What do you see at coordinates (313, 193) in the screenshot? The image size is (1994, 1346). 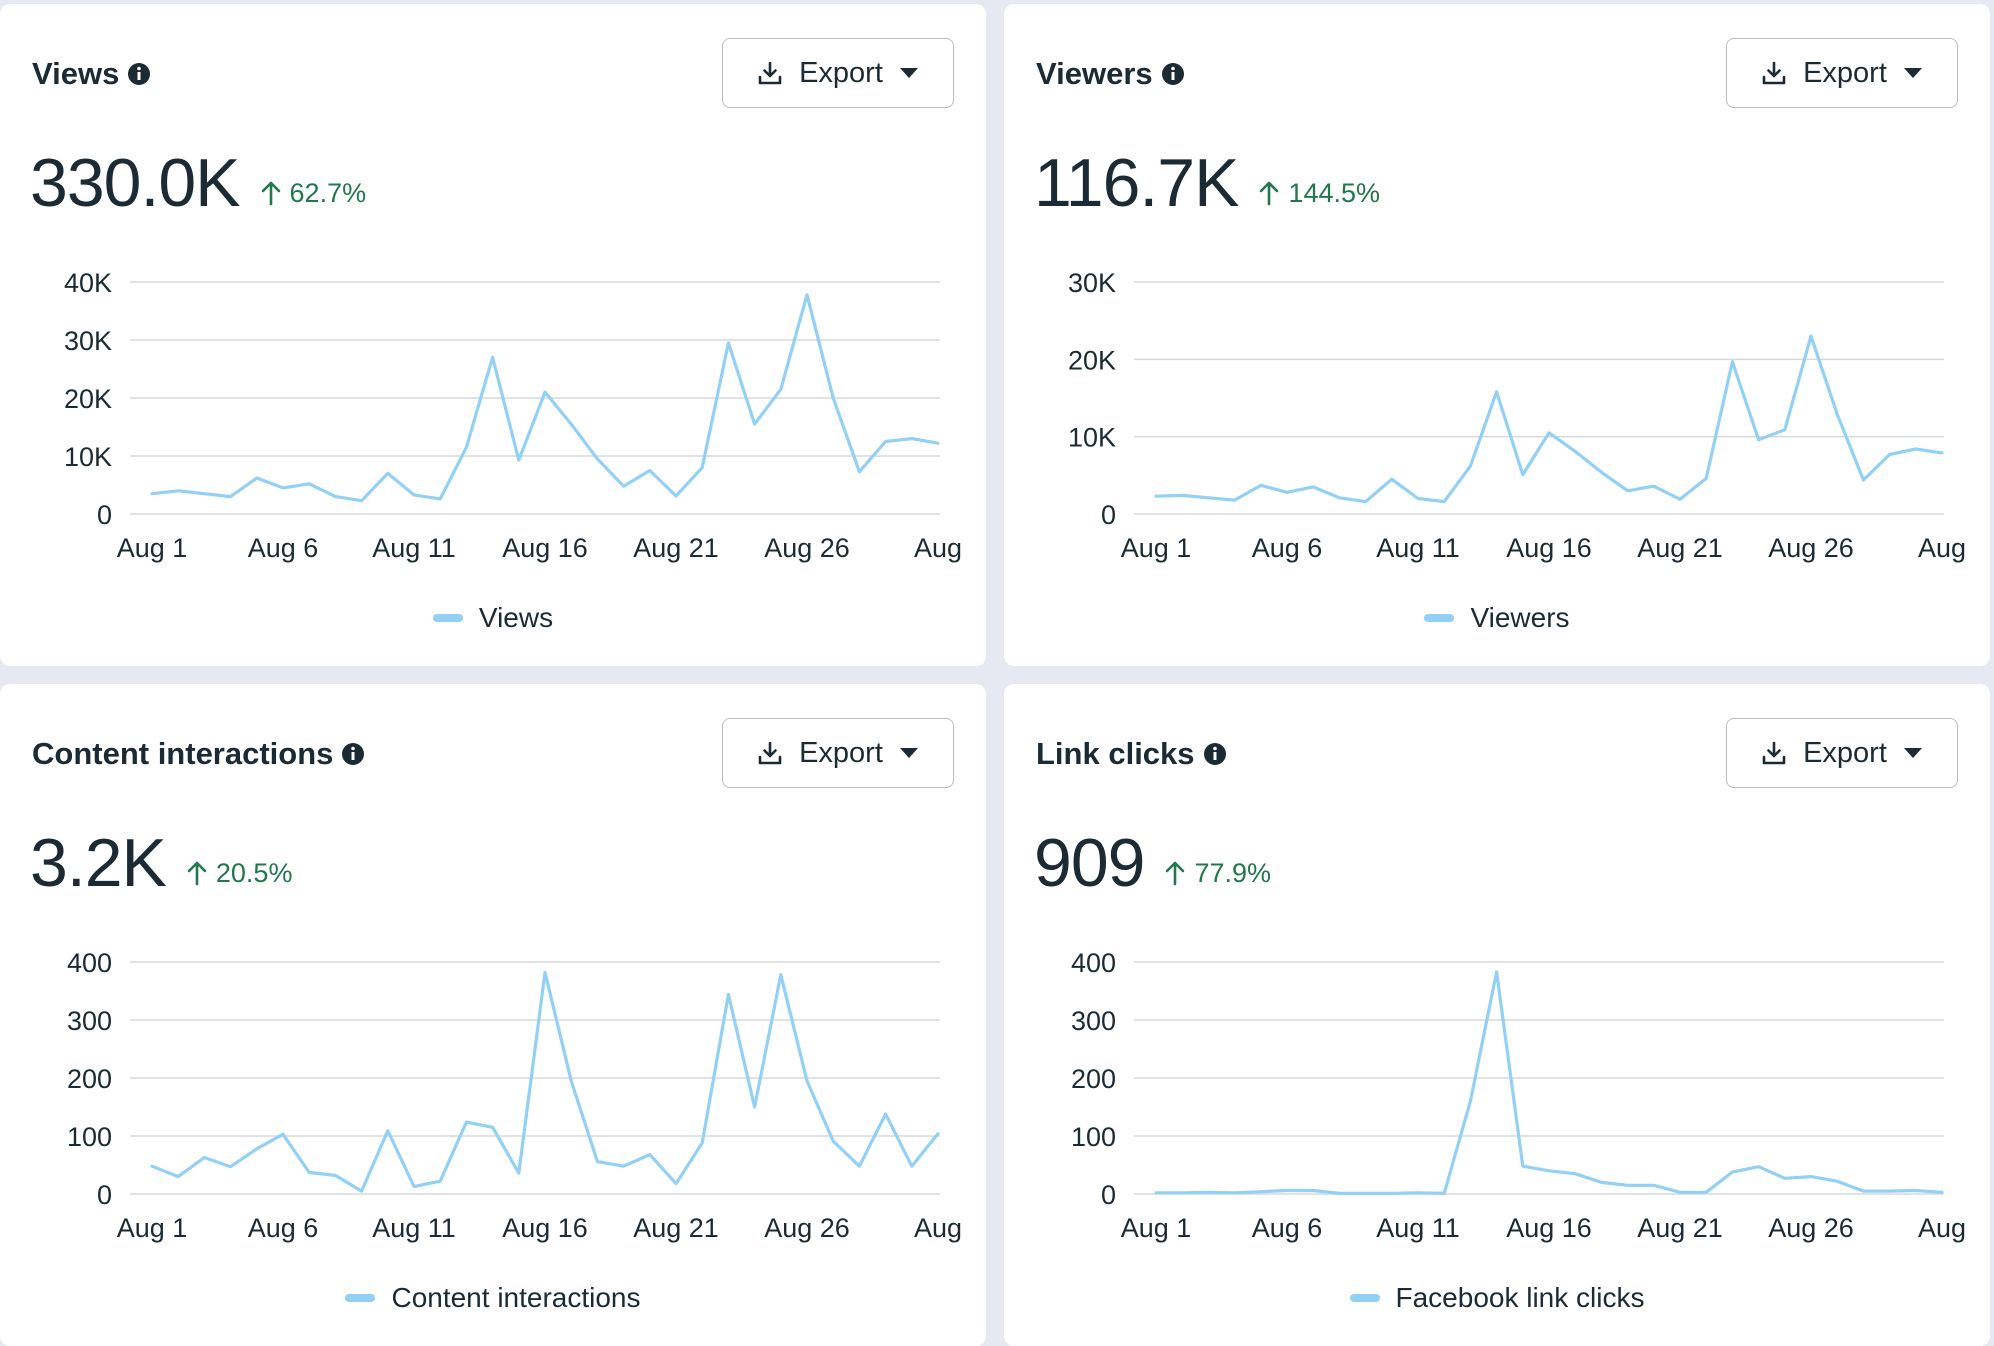 I see `metric-change: 62.7%` at bounding box center [313, 193].